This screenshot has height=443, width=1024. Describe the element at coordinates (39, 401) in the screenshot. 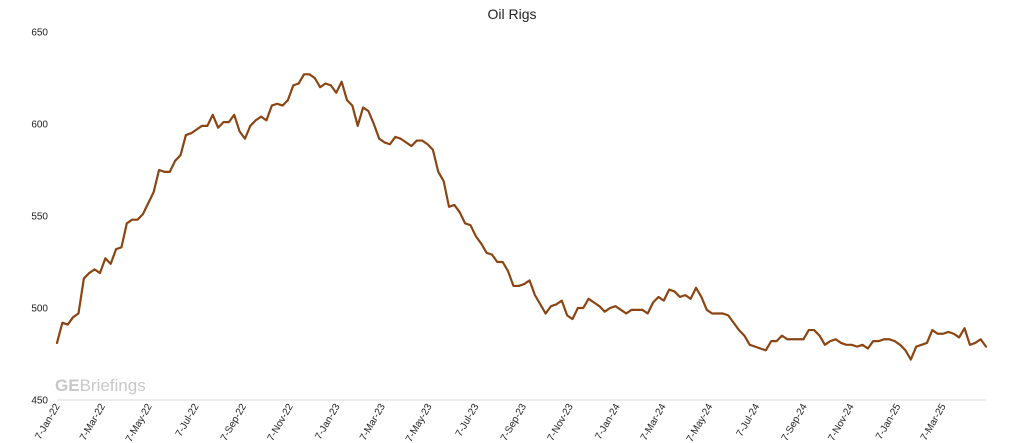

I see `y-tick-label: 450` at that location.